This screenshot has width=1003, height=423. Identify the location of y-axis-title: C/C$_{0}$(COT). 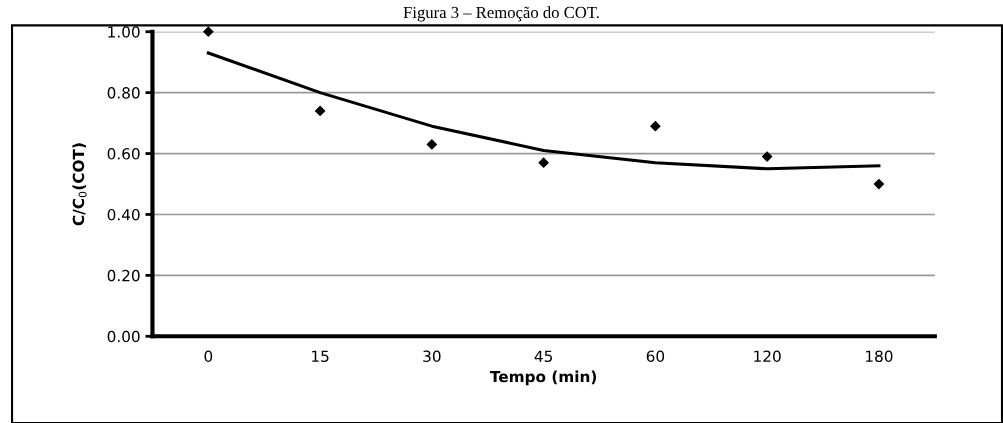
(79, 184).